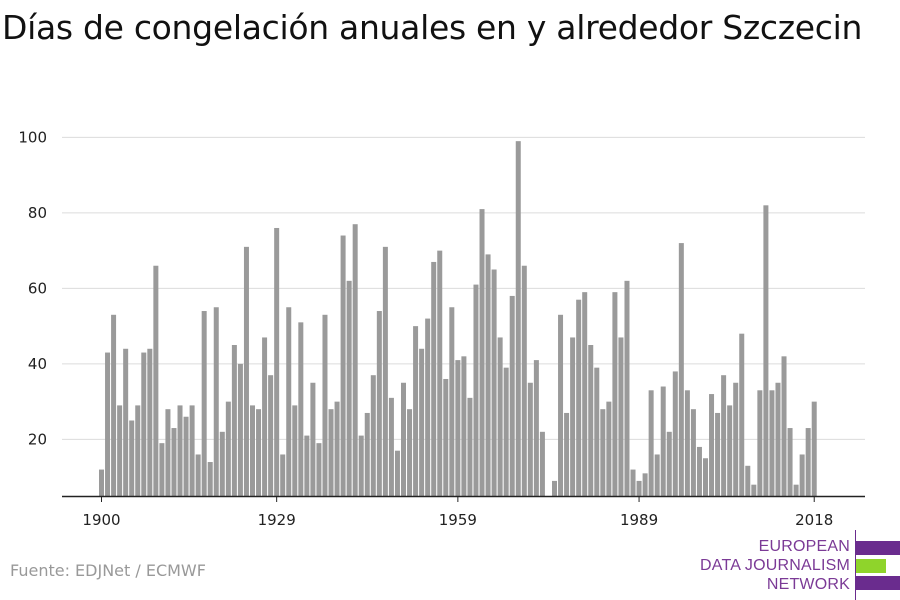  What do you see at coordinates (252, 450) in the screenshot?
I see `bar: 1925: 29` at bounding box center [252, 450].